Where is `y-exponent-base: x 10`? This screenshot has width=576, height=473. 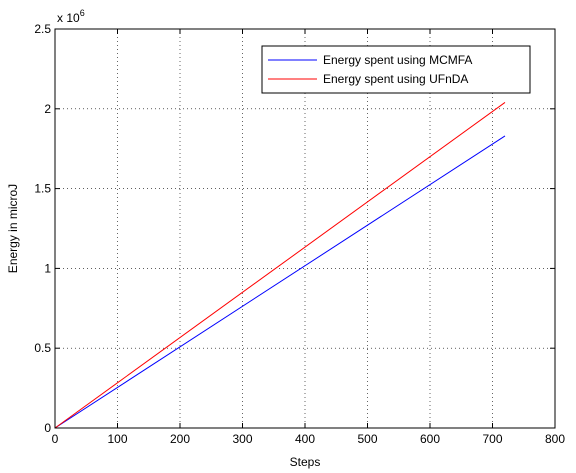 y-exponent-base: x 10 is located at coordinates (68, 18).